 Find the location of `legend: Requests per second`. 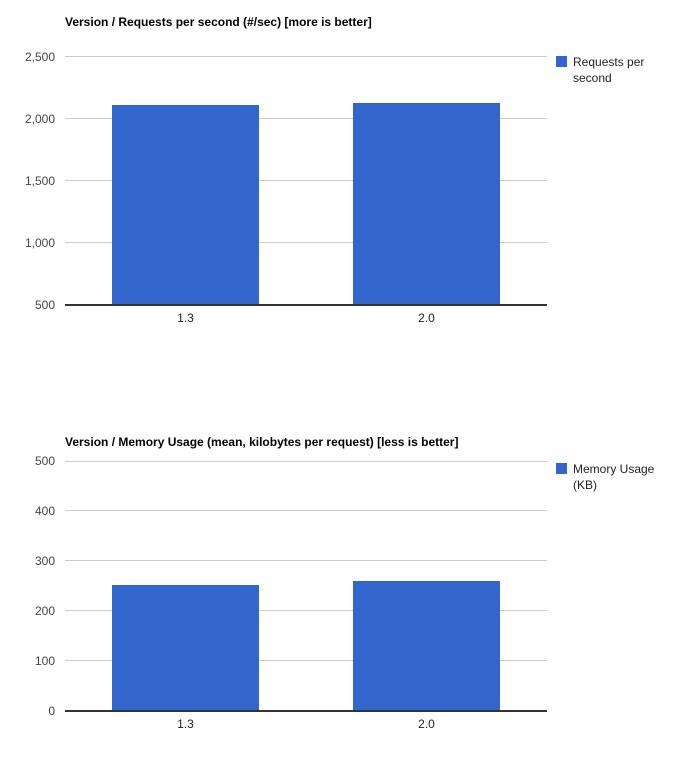

legend: Requests per second is located at coordinates (600, 70).